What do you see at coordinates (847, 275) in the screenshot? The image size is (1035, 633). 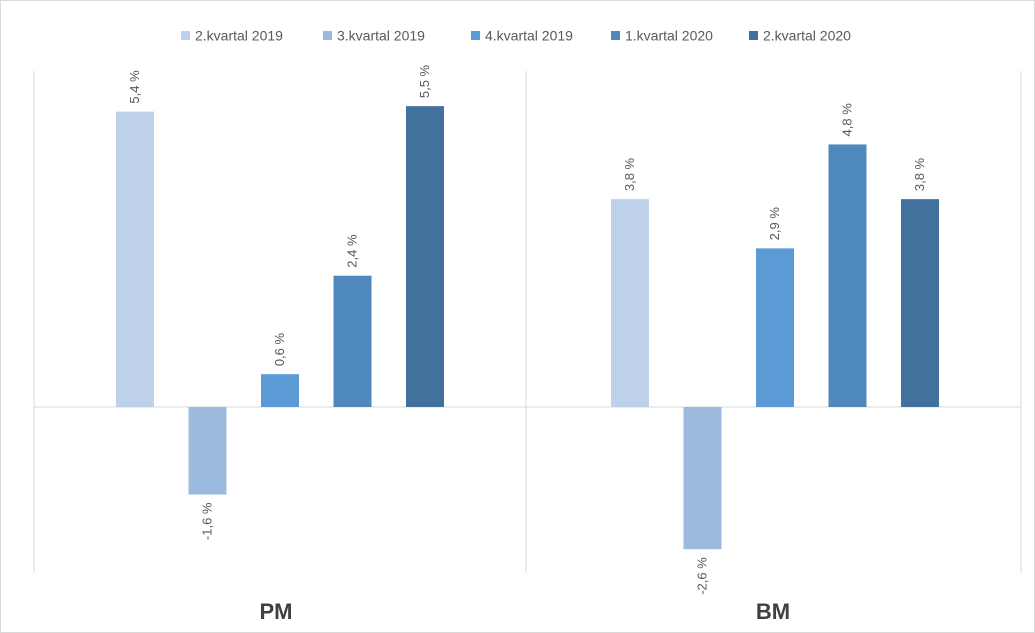 I see `bar-bm-1-kvartal-2020` at bounding box center [847, 275].